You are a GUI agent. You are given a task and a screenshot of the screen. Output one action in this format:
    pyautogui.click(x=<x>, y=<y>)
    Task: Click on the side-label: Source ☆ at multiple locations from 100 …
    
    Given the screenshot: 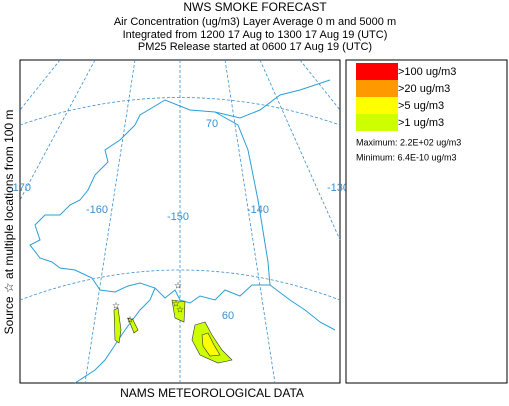 What is the action you would take?
    pyautogui.click(x=9, y=222)
    